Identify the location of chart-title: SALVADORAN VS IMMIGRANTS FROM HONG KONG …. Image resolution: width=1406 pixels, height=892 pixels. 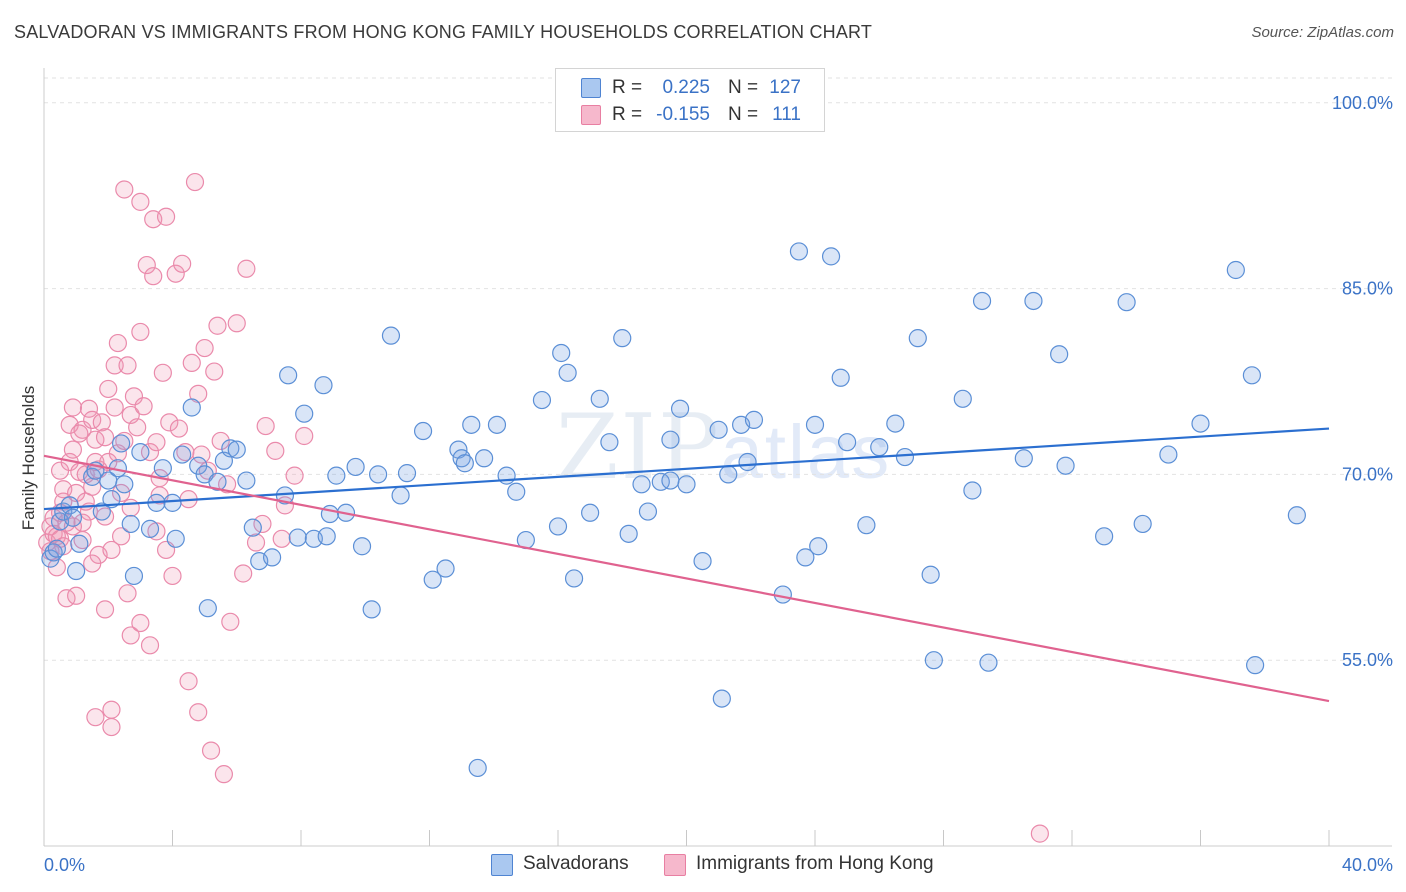
(443, 32).